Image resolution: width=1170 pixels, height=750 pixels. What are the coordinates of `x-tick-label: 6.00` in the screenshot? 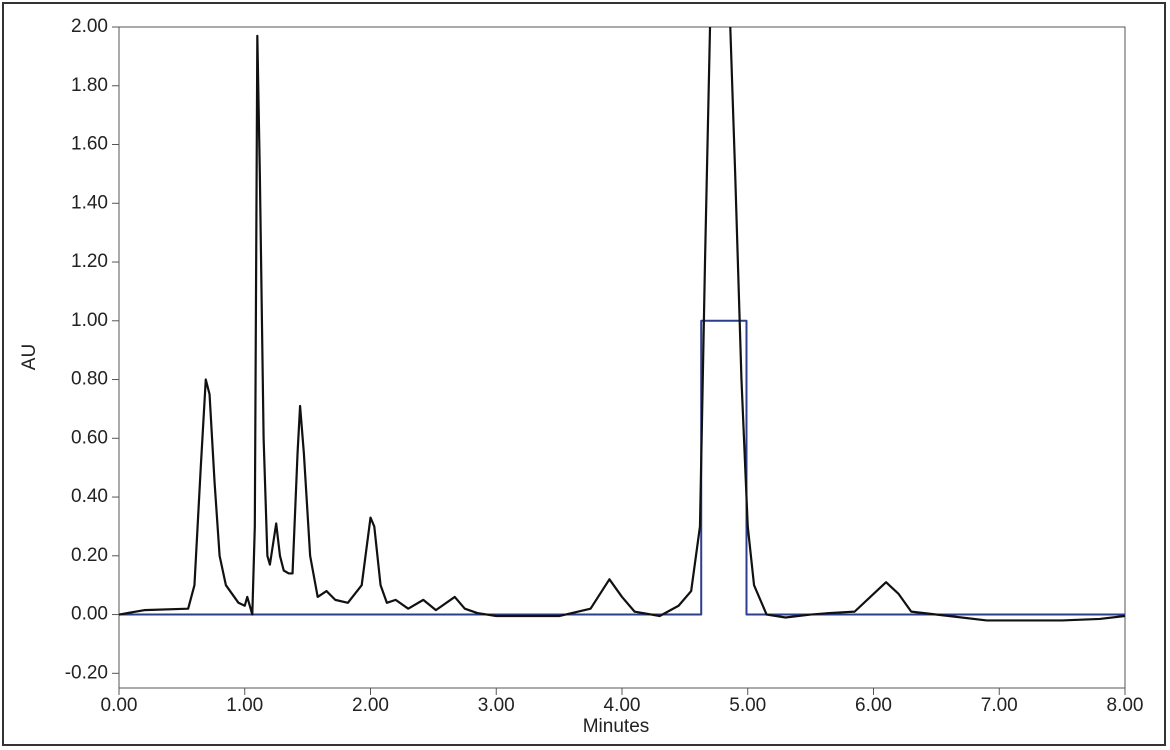 It's located at (873, 705).